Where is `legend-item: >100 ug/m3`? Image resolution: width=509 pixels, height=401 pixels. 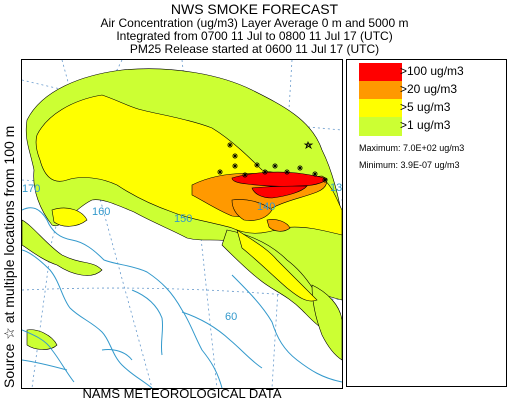 legend-item: >100 ug/m3 is located at coordinates (431, 72).